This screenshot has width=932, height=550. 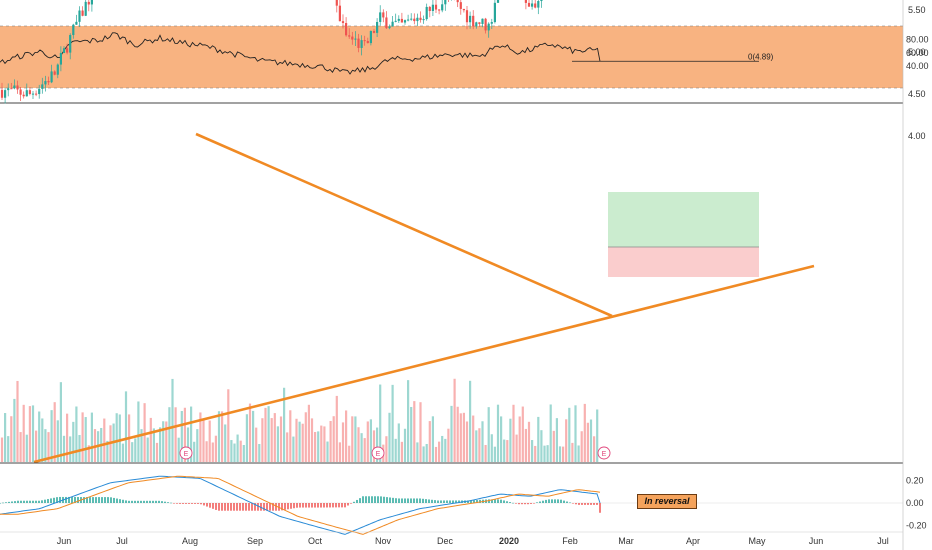 What do you see at coordinates (445, 541) in the screenshot?
I see `x-tick-label: Dec` at bounding box center [445, 541].